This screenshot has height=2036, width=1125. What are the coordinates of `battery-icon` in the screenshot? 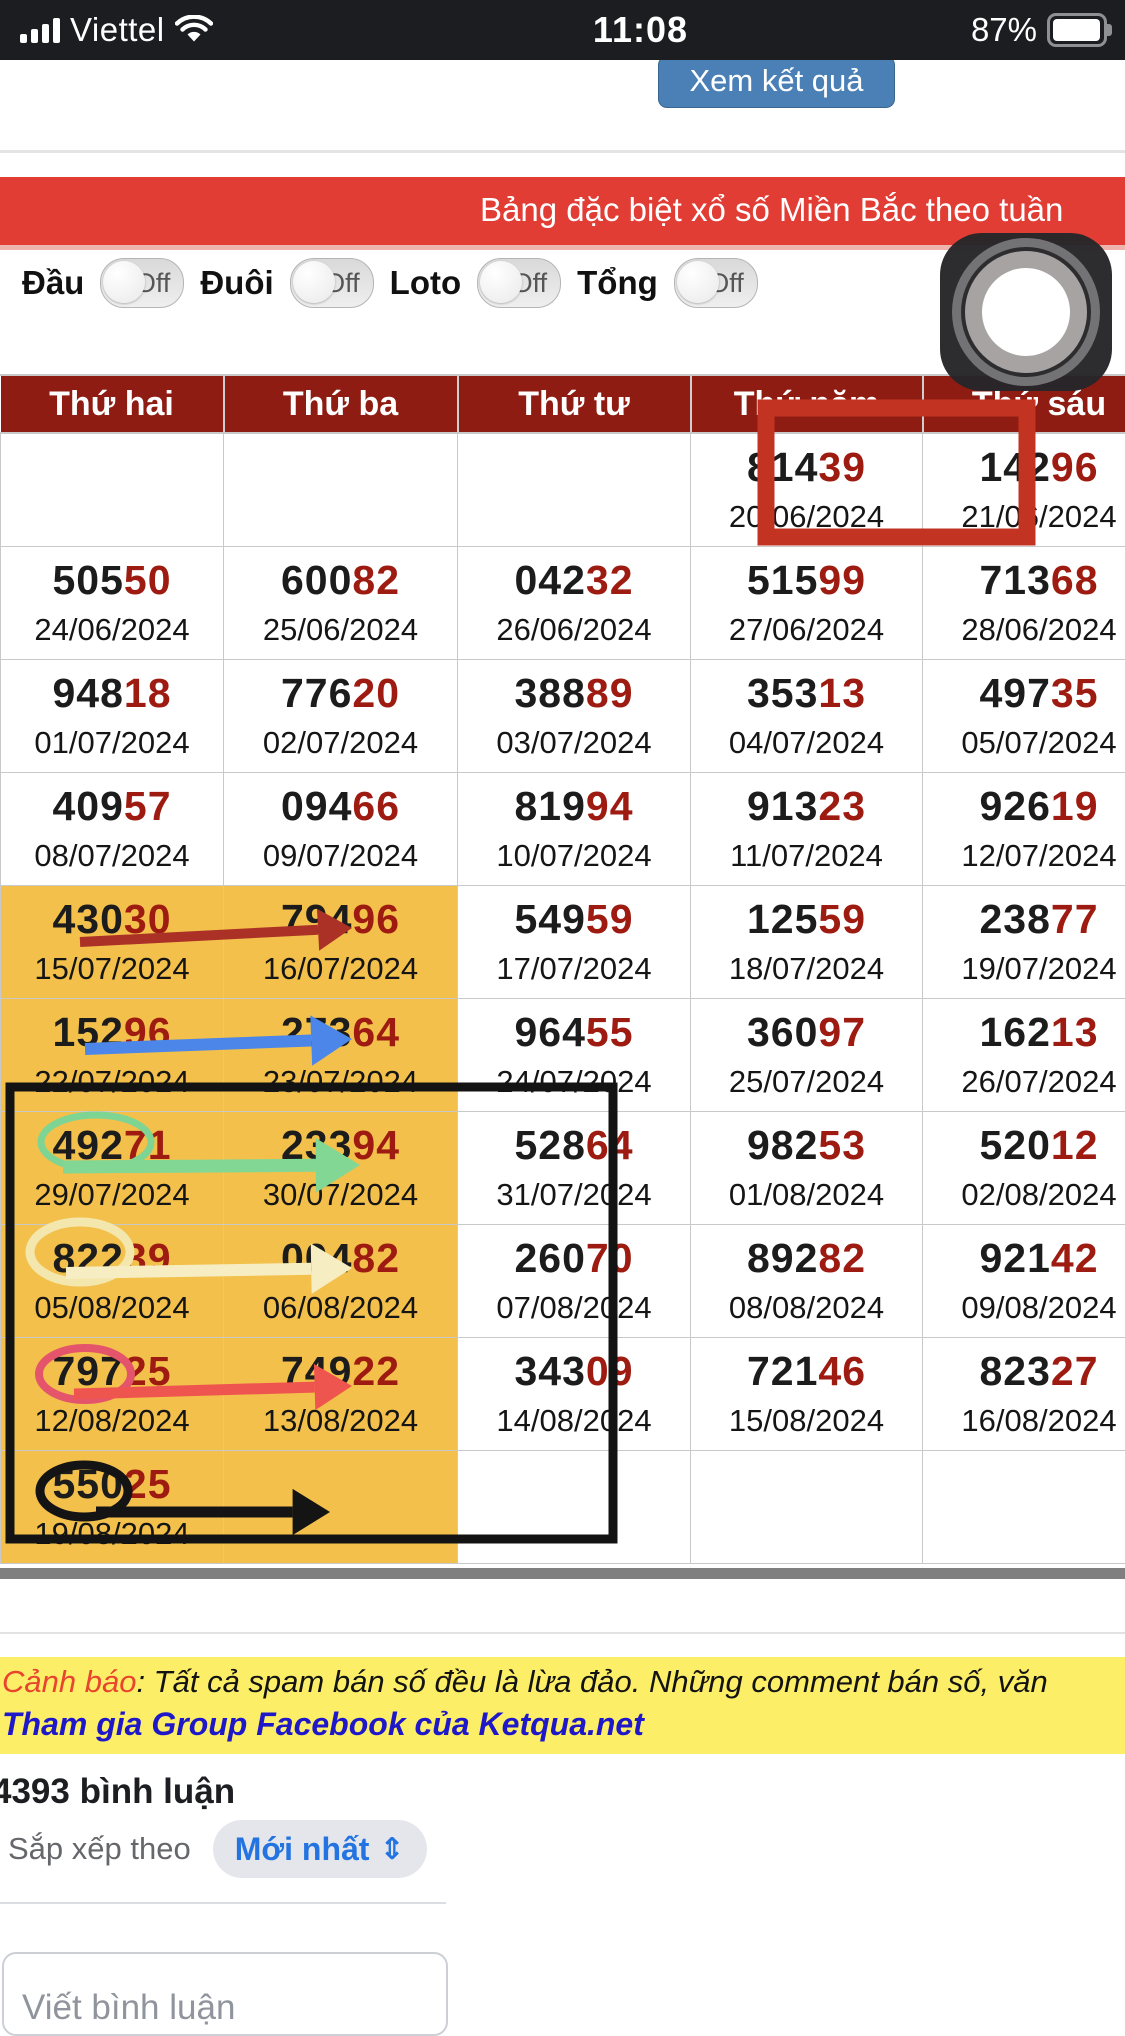 It's located at (1077, 30).